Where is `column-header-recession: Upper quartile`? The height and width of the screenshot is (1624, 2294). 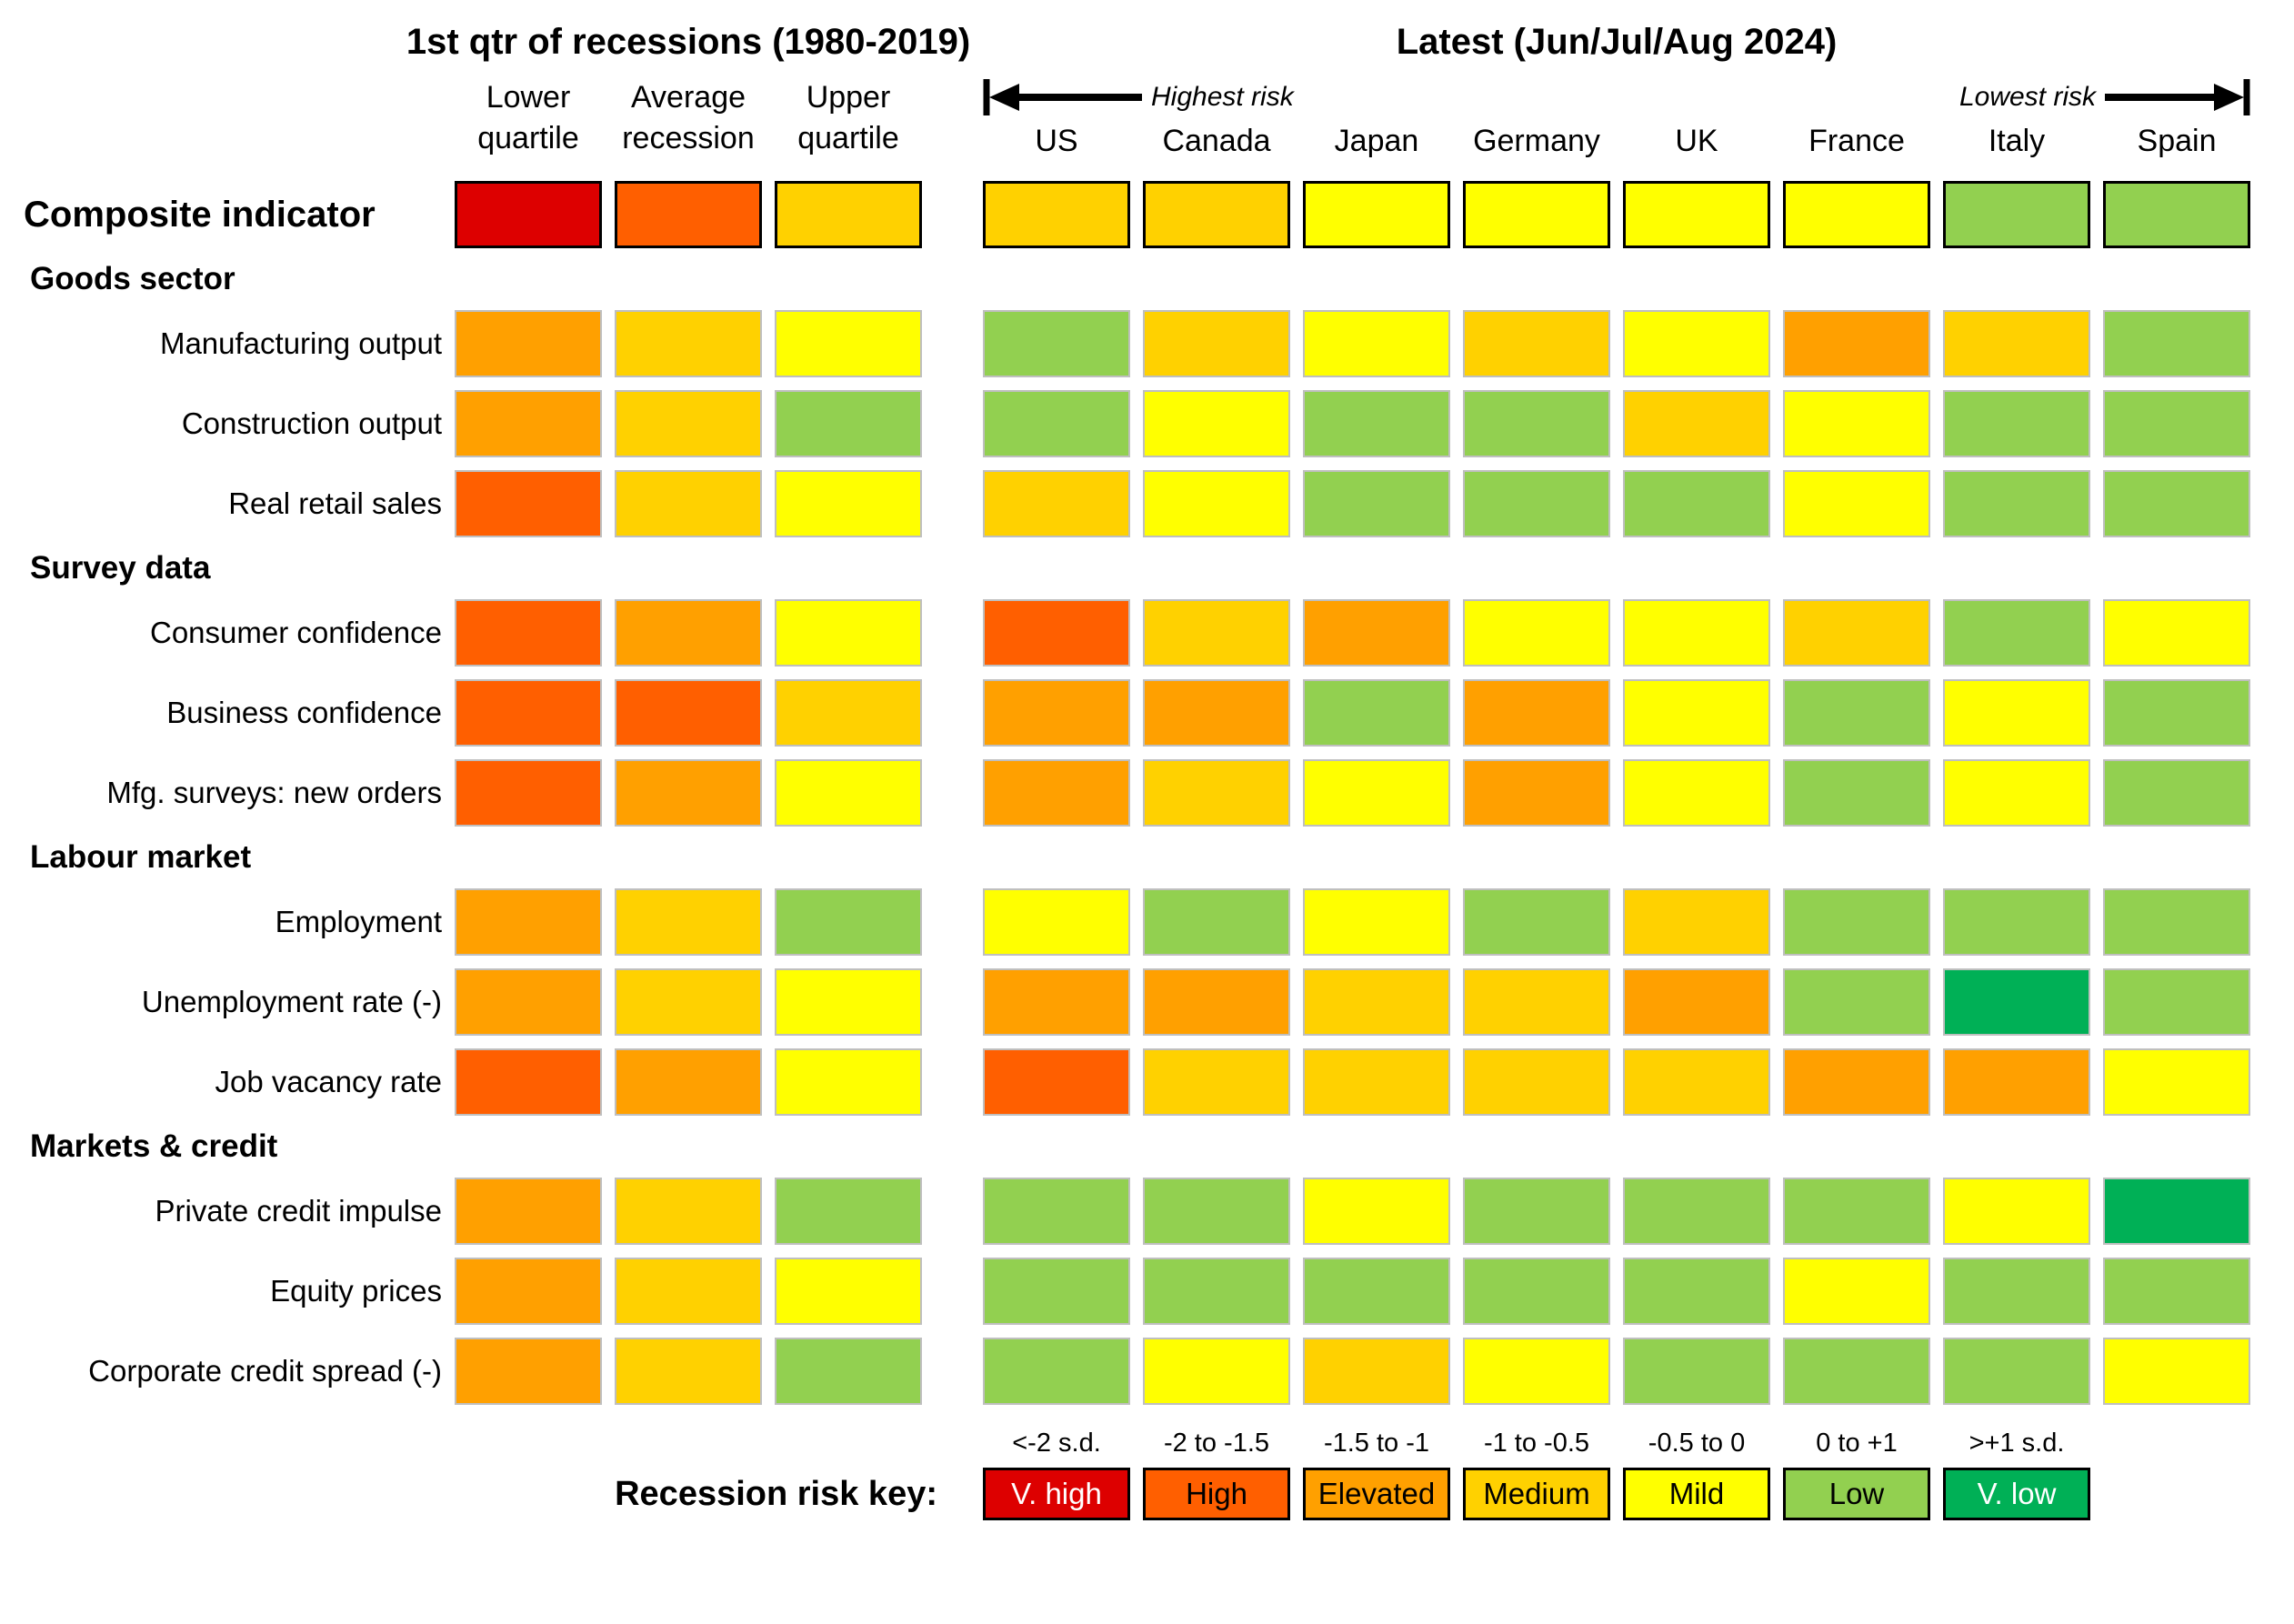
column-header-recession: Upper quartile is located at coordinates (848, 118).